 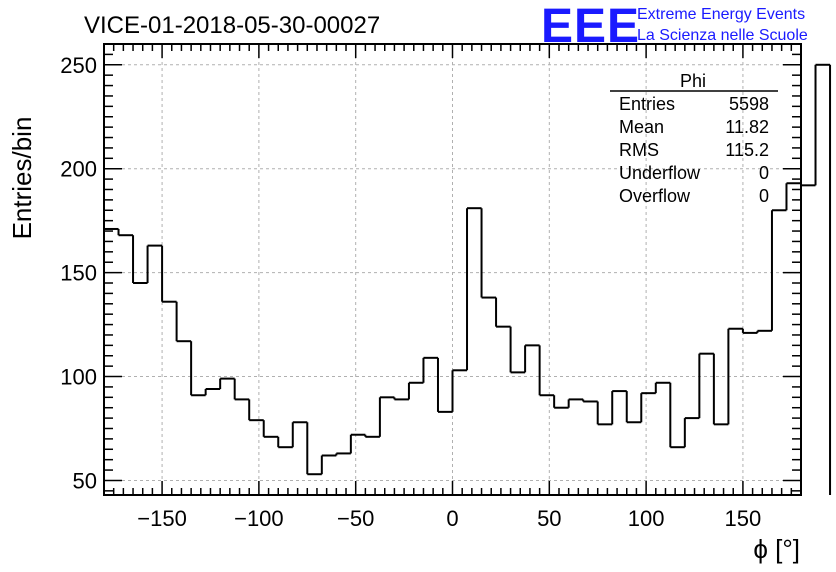 What do you see at coordinates (78, 273) in the screenshot?
I see `y-tick-label: 150` at bounding box center [78, 273].